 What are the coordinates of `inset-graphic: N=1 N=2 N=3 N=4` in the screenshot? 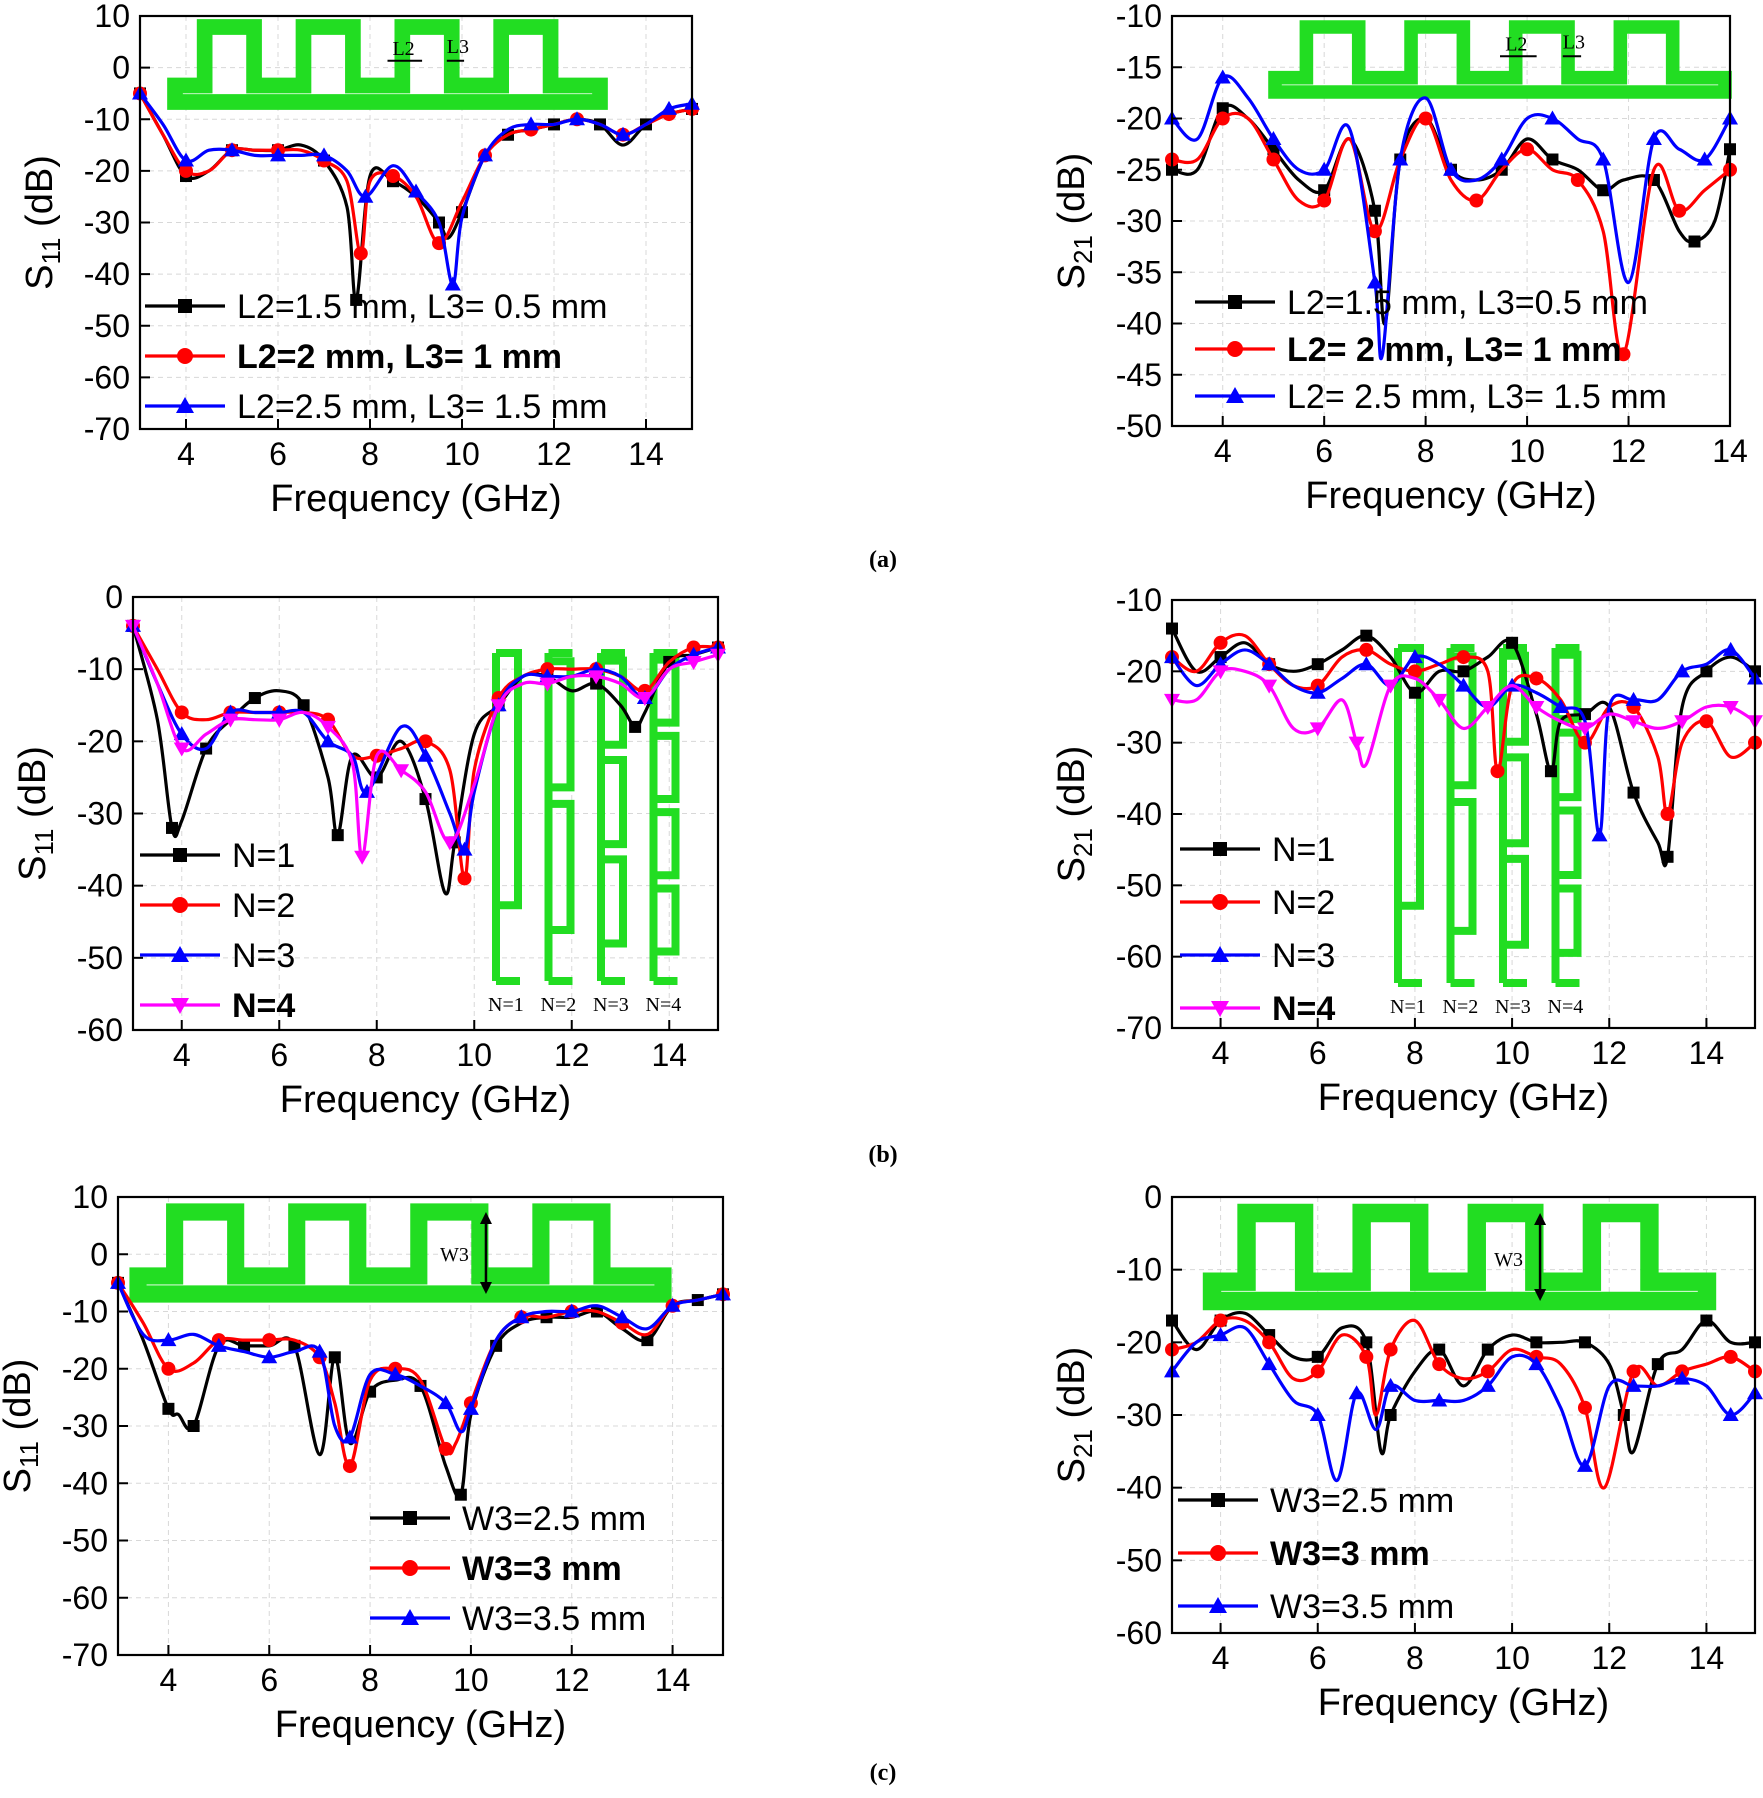 It's located at (584, 832).